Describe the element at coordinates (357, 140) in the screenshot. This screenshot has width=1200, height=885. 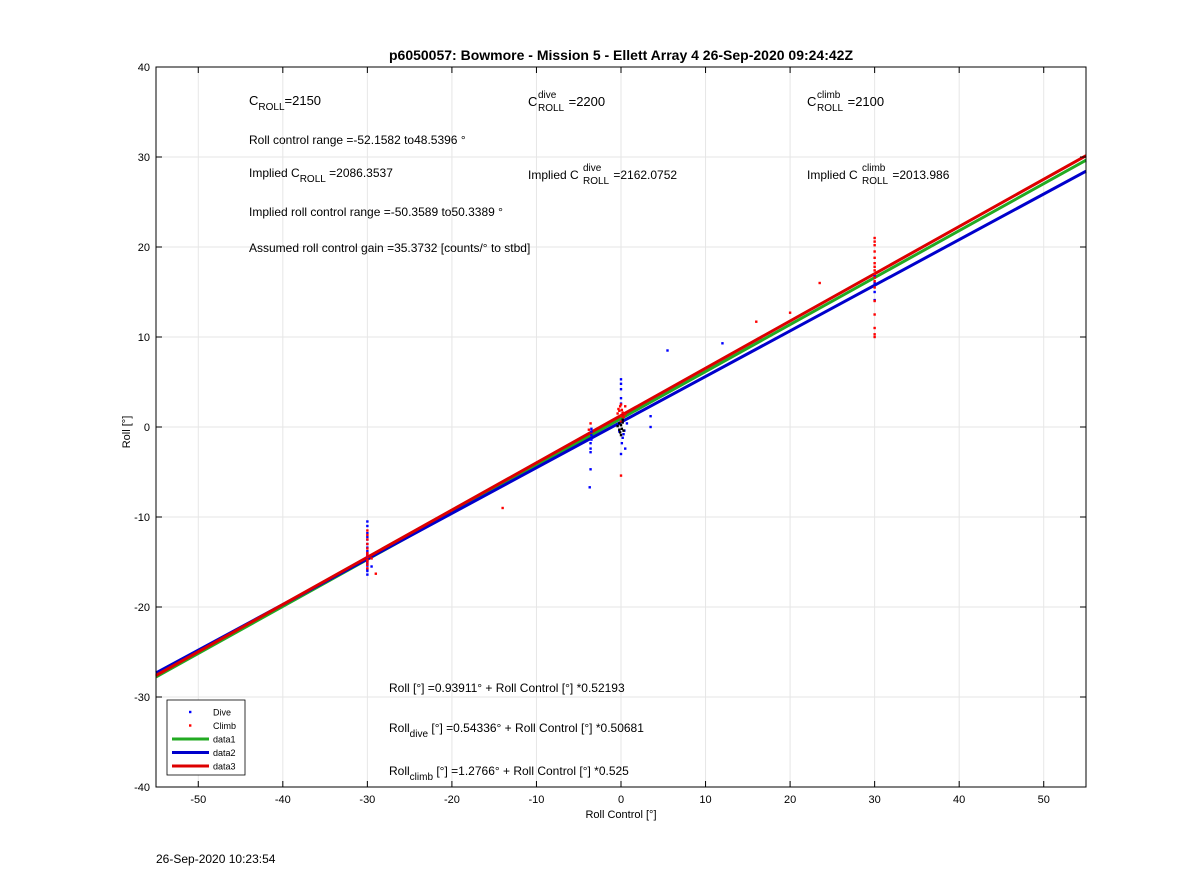
I see `annotation-roll-control-range: Roll control range =-52.1582 to48.5396 °` at that location.